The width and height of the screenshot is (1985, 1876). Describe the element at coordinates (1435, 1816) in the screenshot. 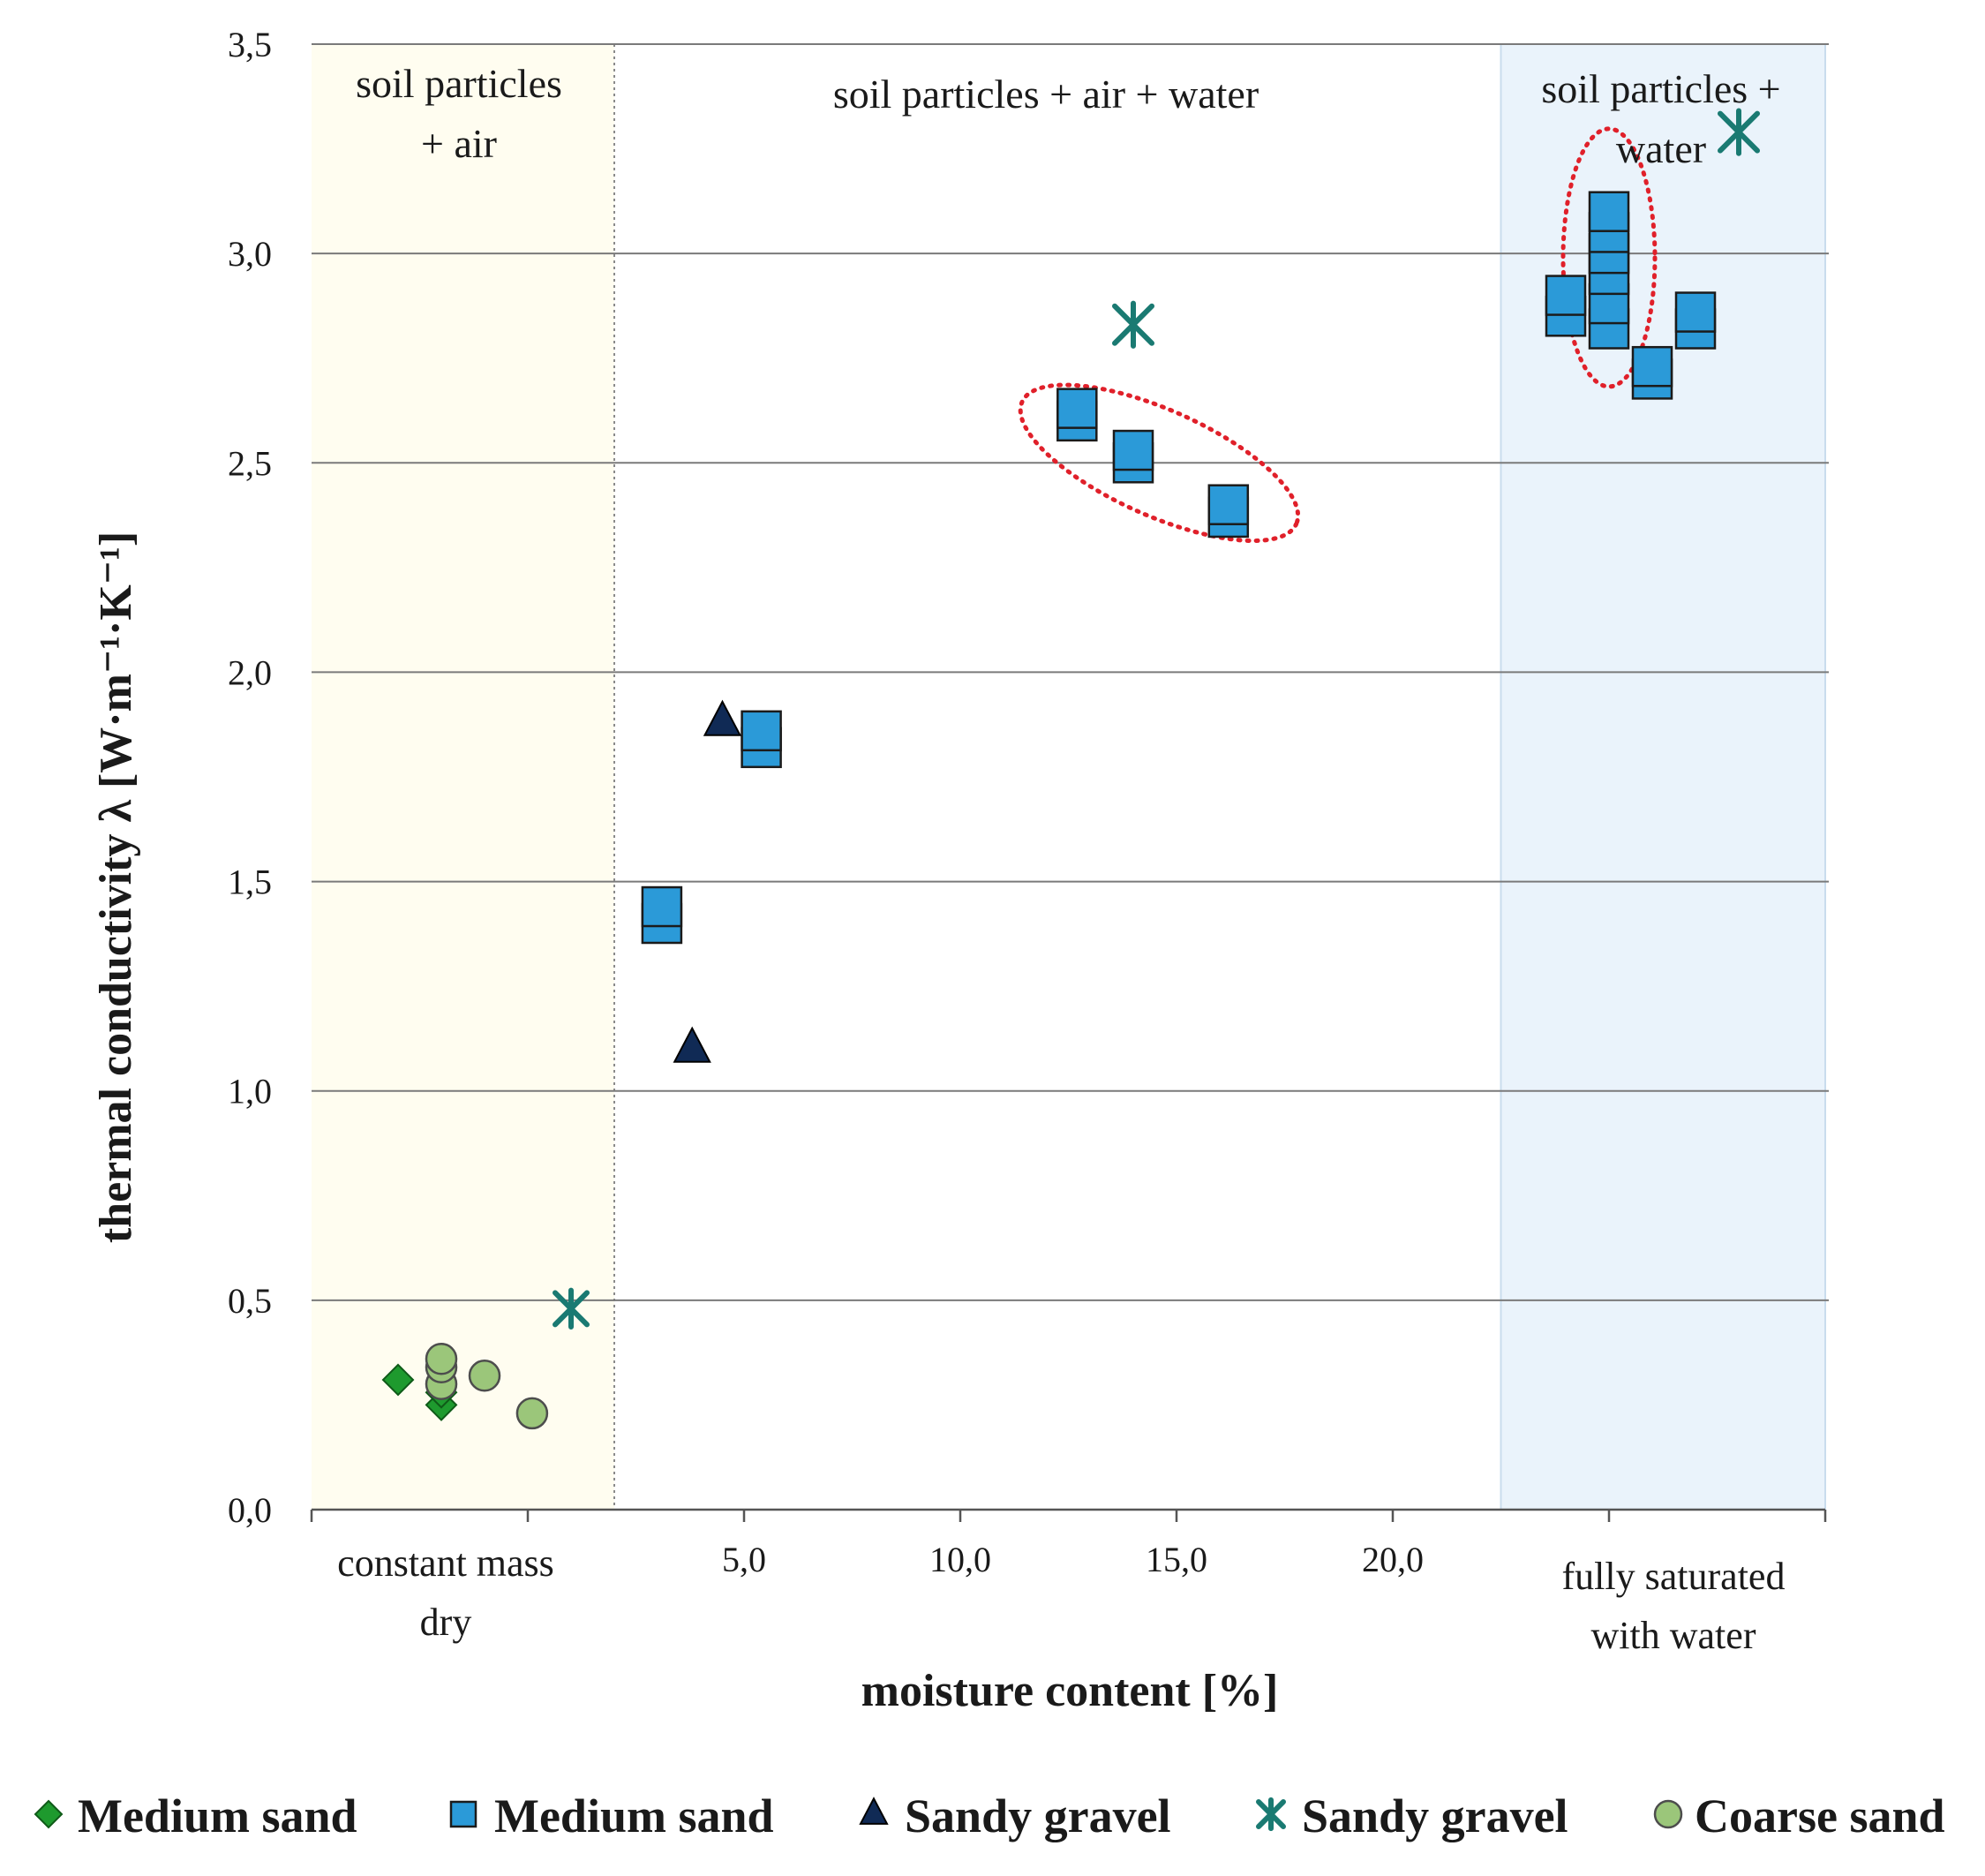

I see `legend-label-3: Sandy gravel` at that location.